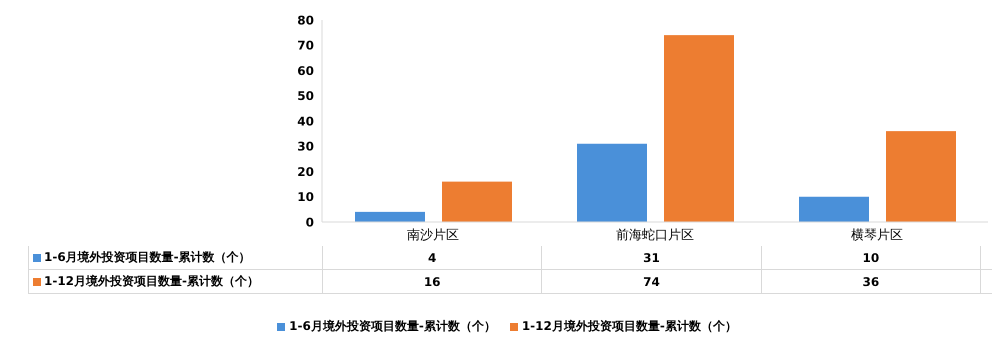 The width and height of the screenshot is (1000, 356). What do you see at coordinates (432, 281) in the screenshot?
I see `data-label: 16` at bounding box center [432, 281].